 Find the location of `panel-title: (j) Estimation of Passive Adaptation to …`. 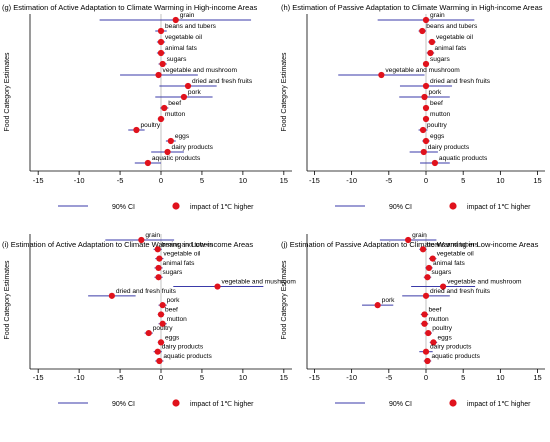

panel-title: (j) Estimation of Passive Adaptation to … is located at coordinates (410, 244).